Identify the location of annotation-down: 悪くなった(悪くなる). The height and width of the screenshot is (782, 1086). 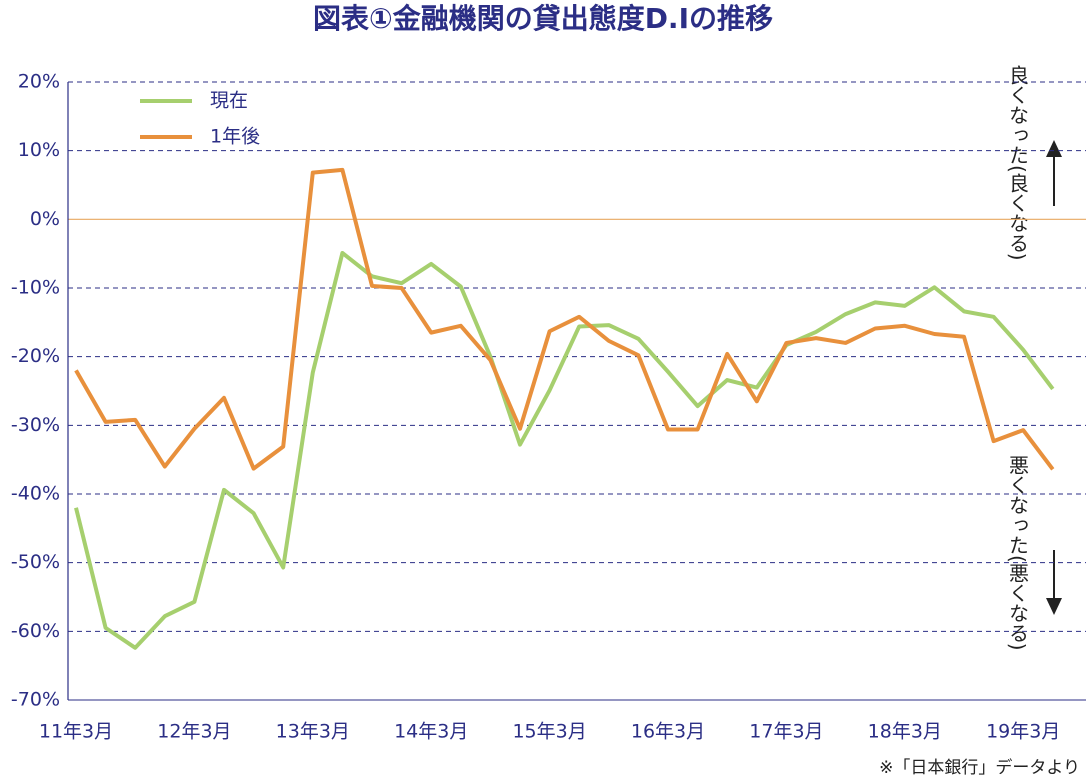
(1018, 553).